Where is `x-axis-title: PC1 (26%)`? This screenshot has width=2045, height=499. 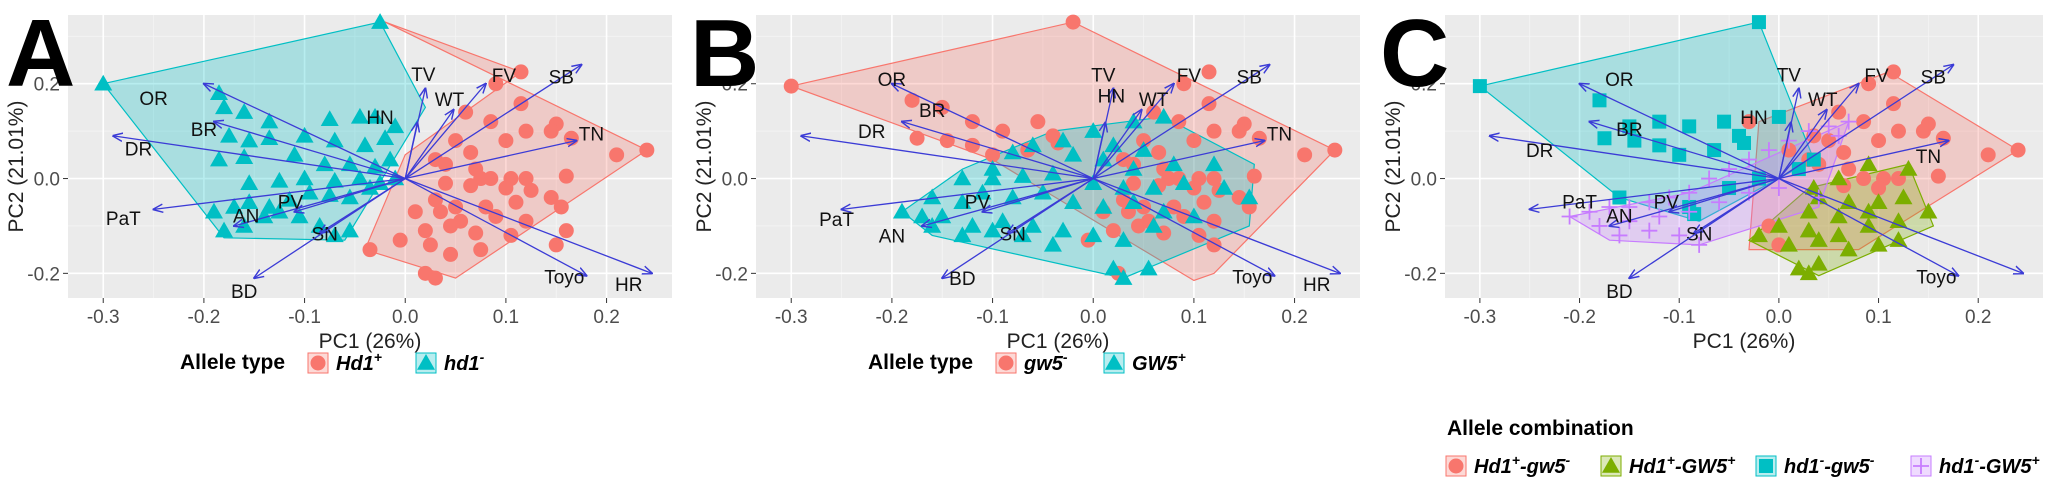
x-axis-title: PC1 (26%) is located at coordinates (370, 341).